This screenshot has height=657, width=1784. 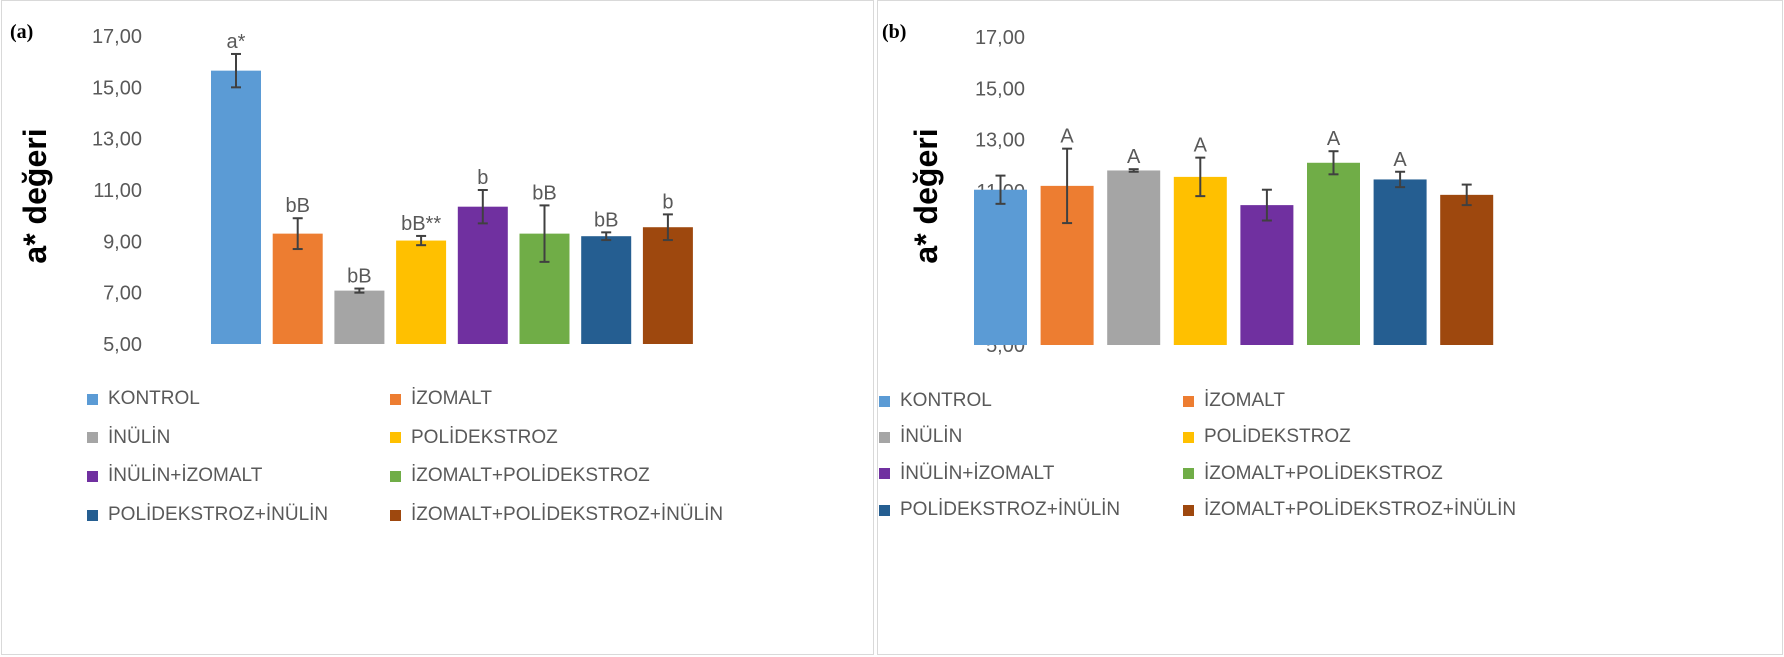 What do you see at coordinates (894, 32) in the screenshot?
I see `panel-label: (b)` at bounding box center [894, 32].